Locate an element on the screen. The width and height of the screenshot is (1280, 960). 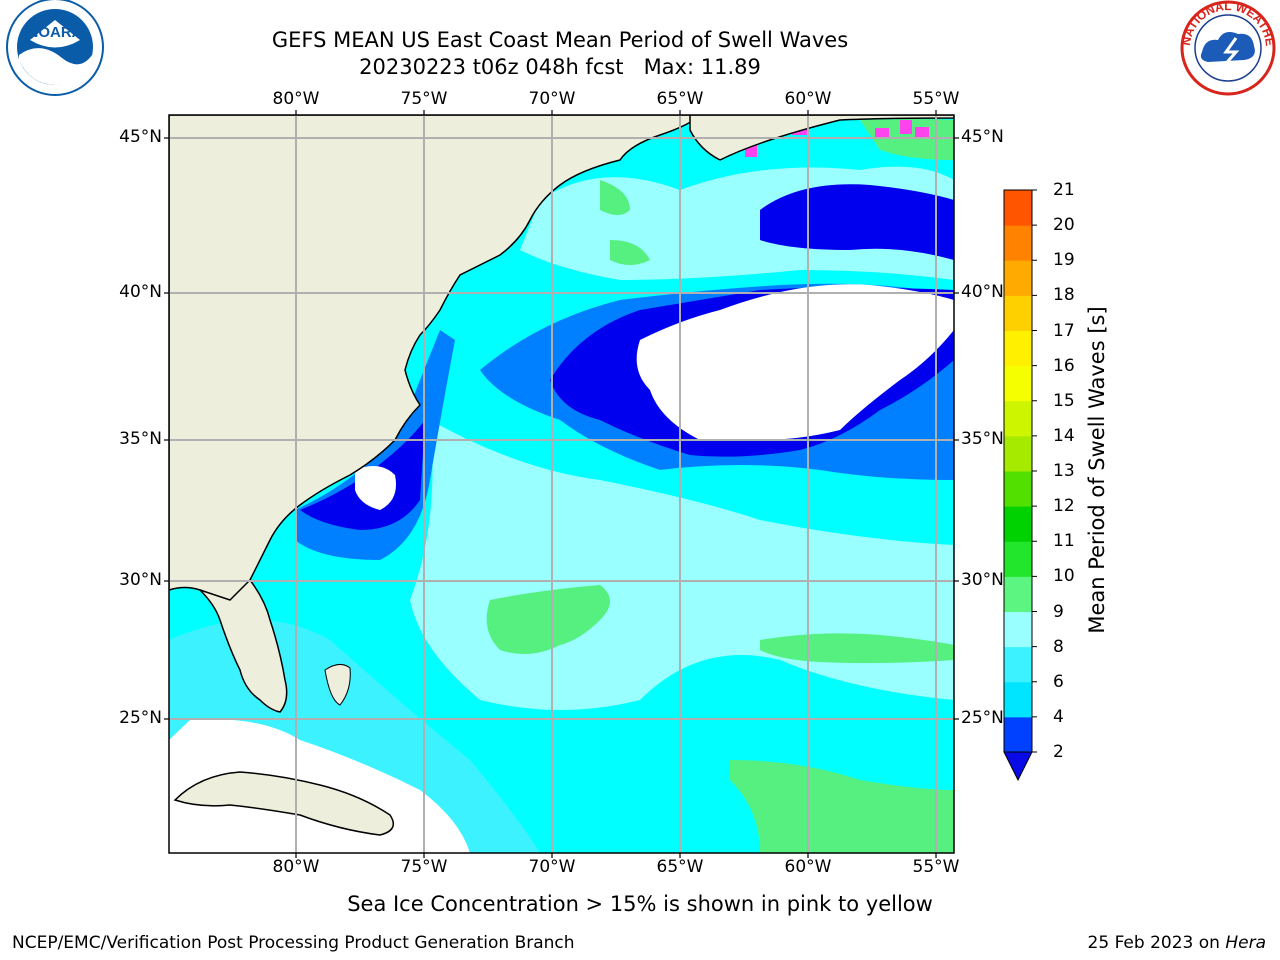
no-swell-region is located at coordinates (795, 362).